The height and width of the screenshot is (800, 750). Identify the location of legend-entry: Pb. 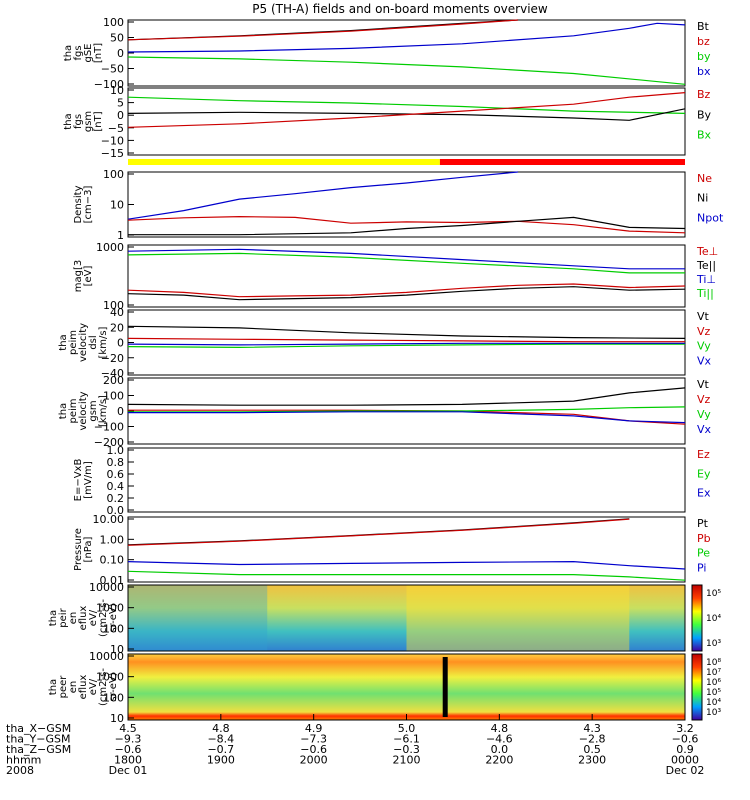
(704, 538).